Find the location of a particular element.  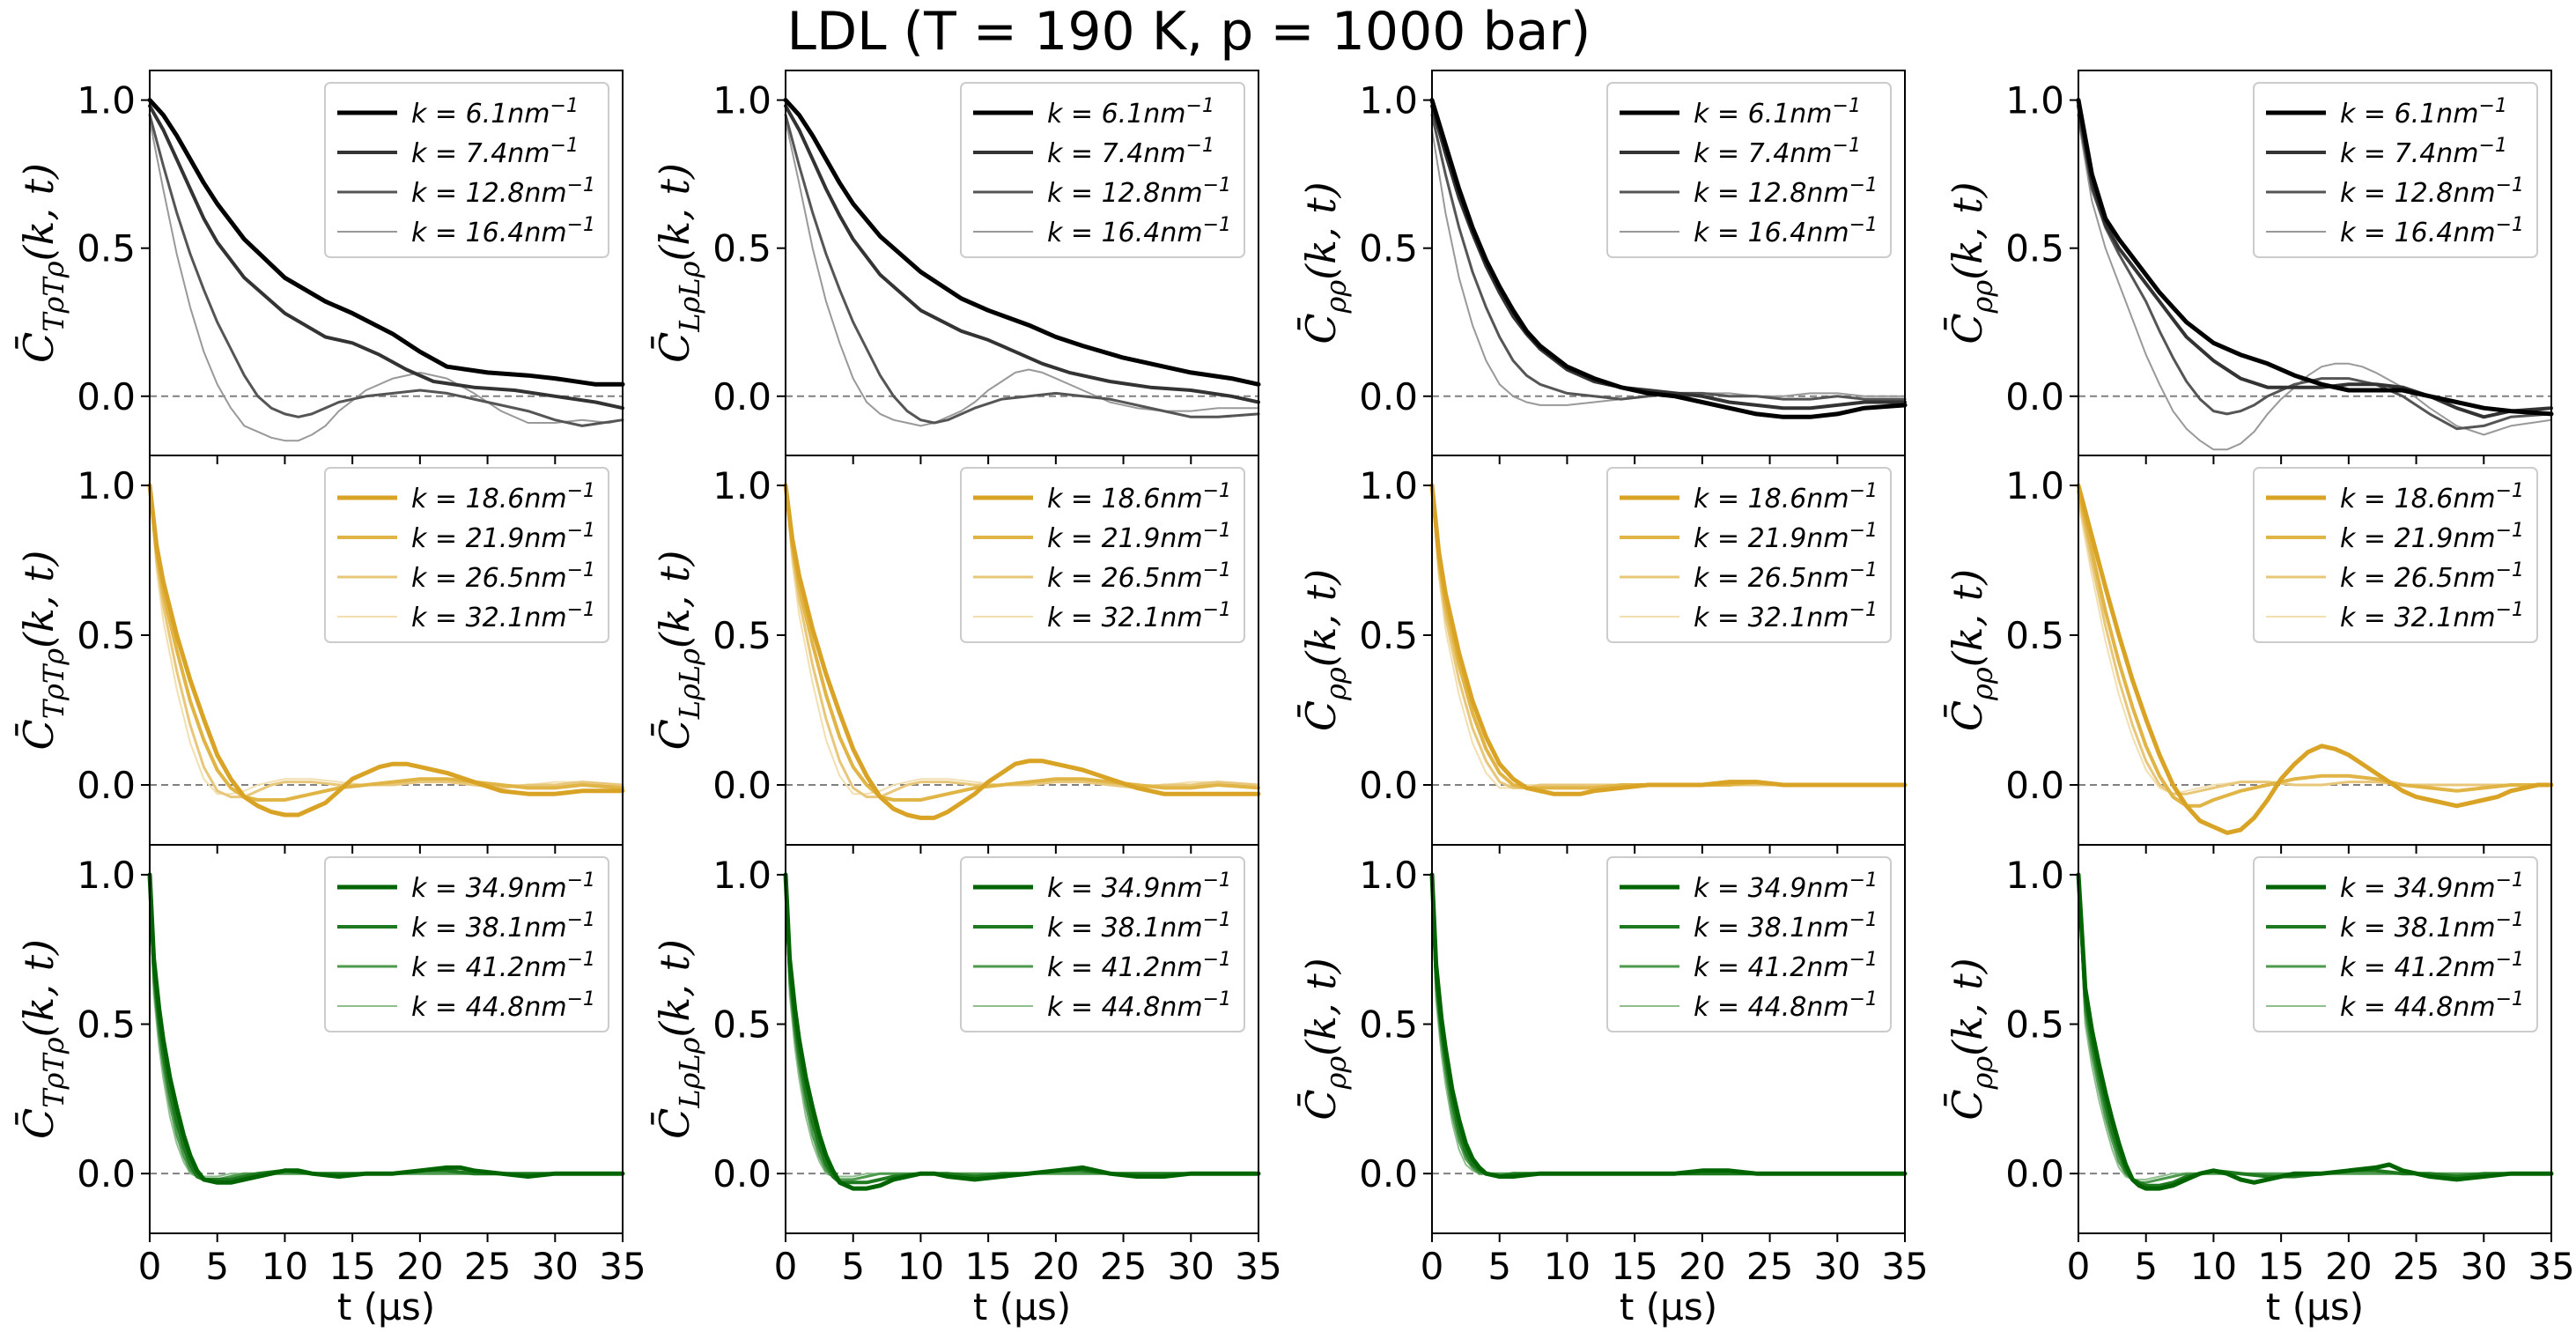

x-tick-label: 25 is located at coordinates (487, 1266).